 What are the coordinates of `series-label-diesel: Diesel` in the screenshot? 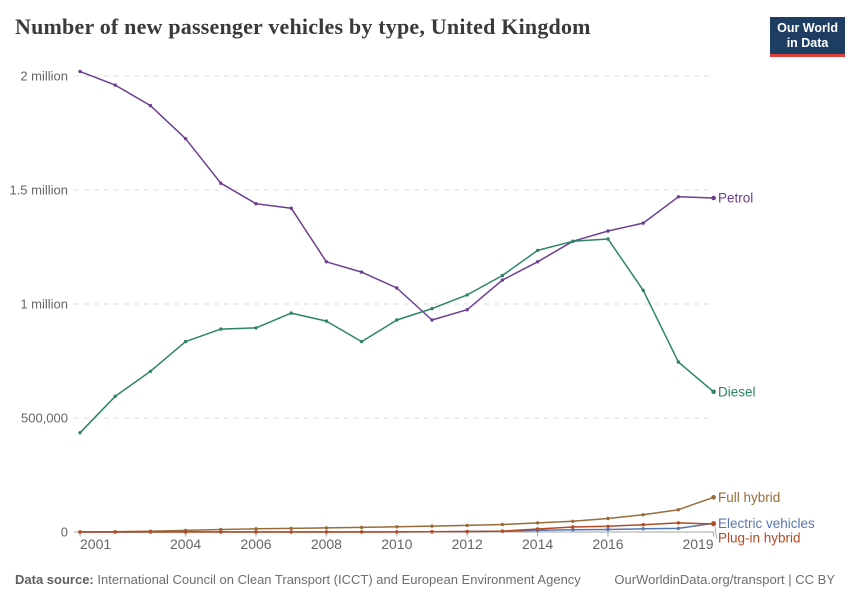 It's located at (737, 392).